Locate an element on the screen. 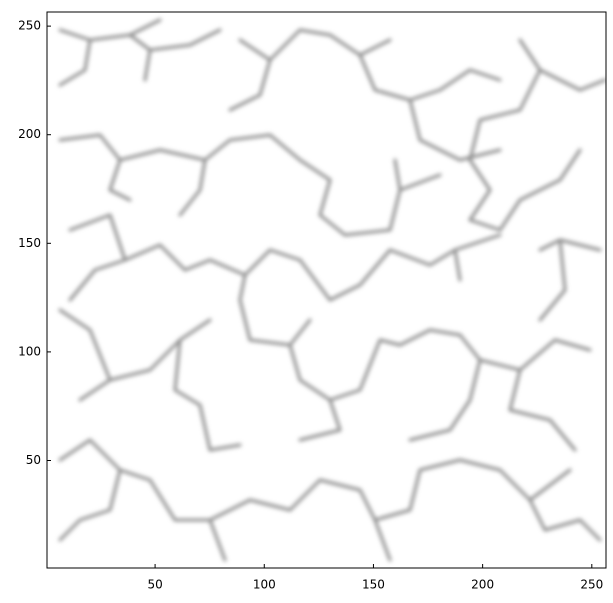  x-tick-label: 100 is located at coordinates (264, 585).